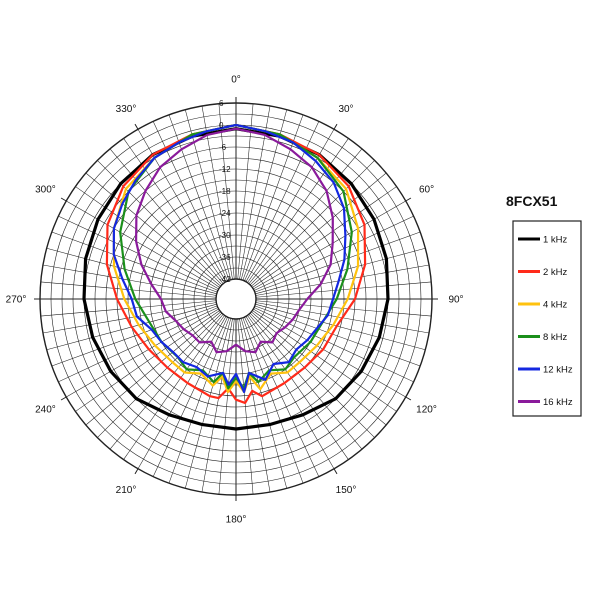  I want to click on radial-tick-label: -18, so click(225, 191).